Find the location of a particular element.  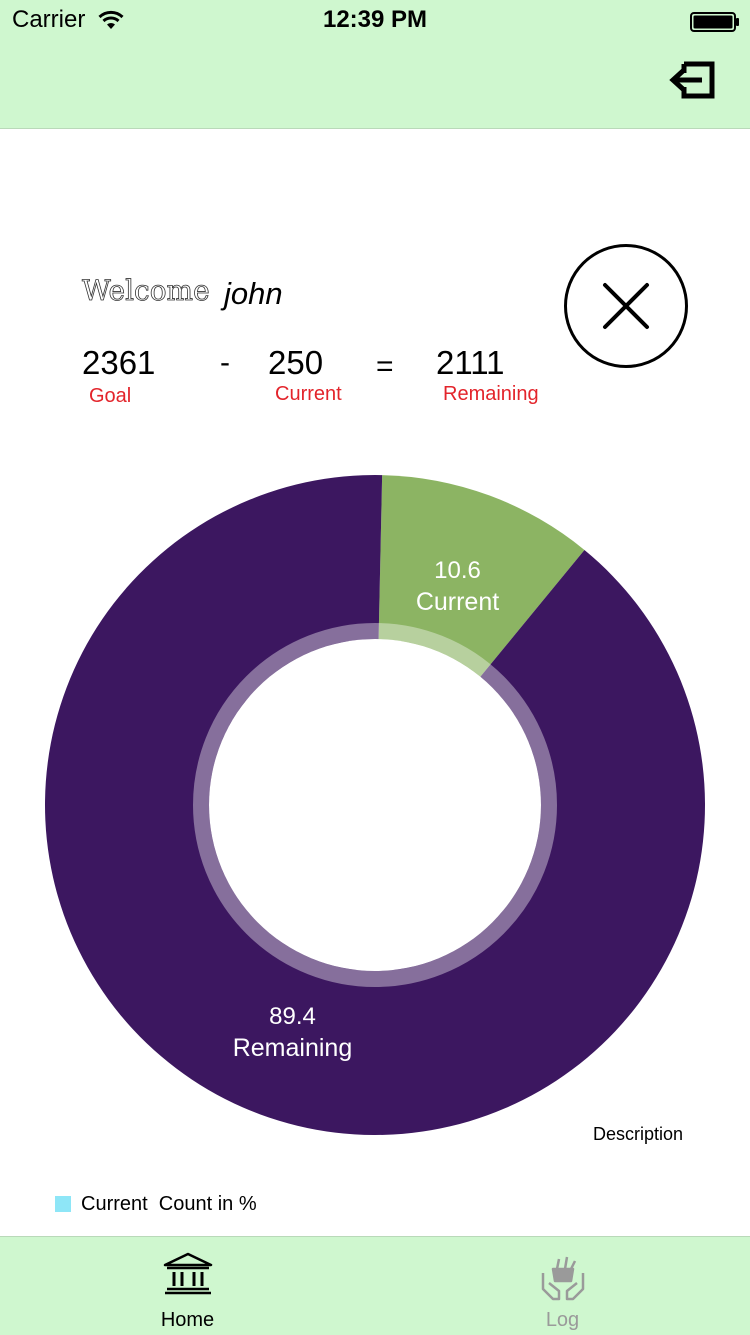

tab-log-label: Log is located at coordinates (562, 1320).